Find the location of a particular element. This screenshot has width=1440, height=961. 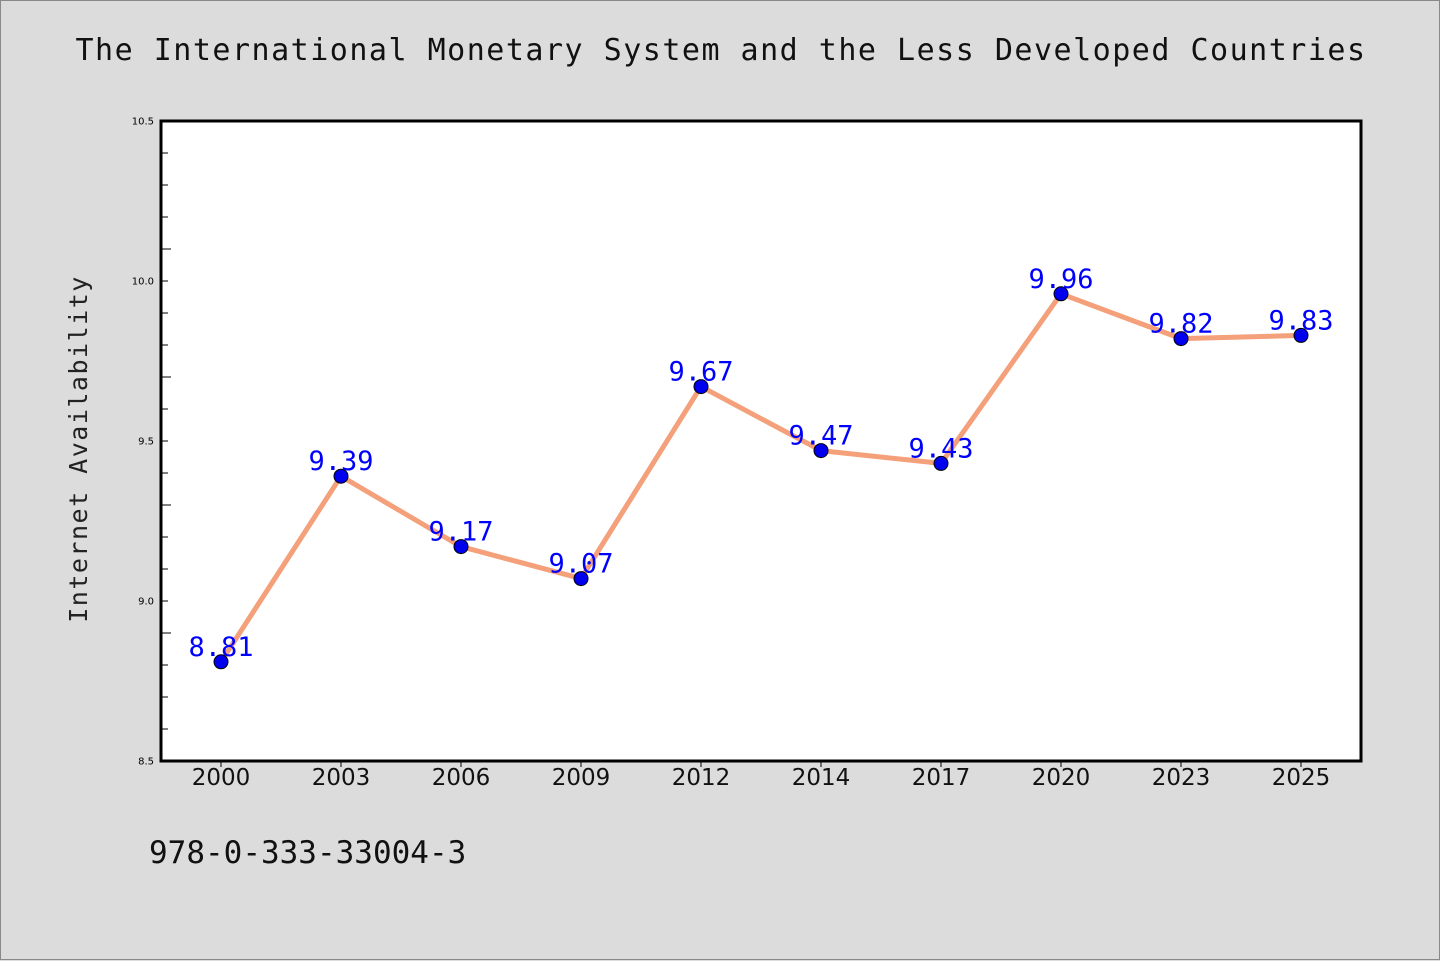

y-axis-label: Internet Availability is located at coordinates (78, 449).